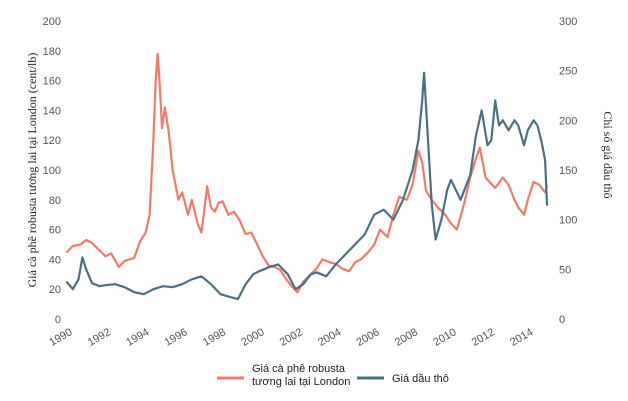  What do you see at coordinates (299, 369) in the screenshot?
I see `legend-label-coffee-line1: Giá cà phê robusta` at bounding box center [299, 369].